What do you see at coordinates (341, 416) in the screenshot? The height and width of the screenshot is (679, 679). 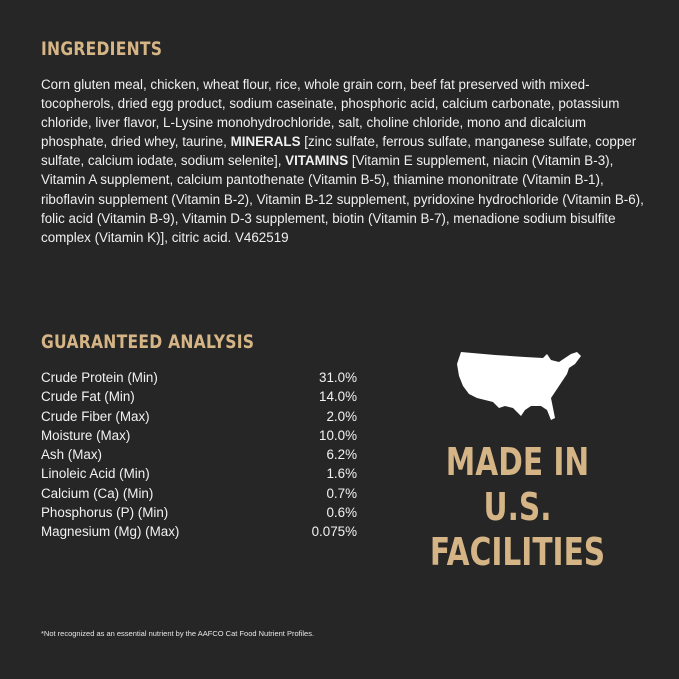 I see `nutrient-value: 2.0%` at bounding box center [341, 416].